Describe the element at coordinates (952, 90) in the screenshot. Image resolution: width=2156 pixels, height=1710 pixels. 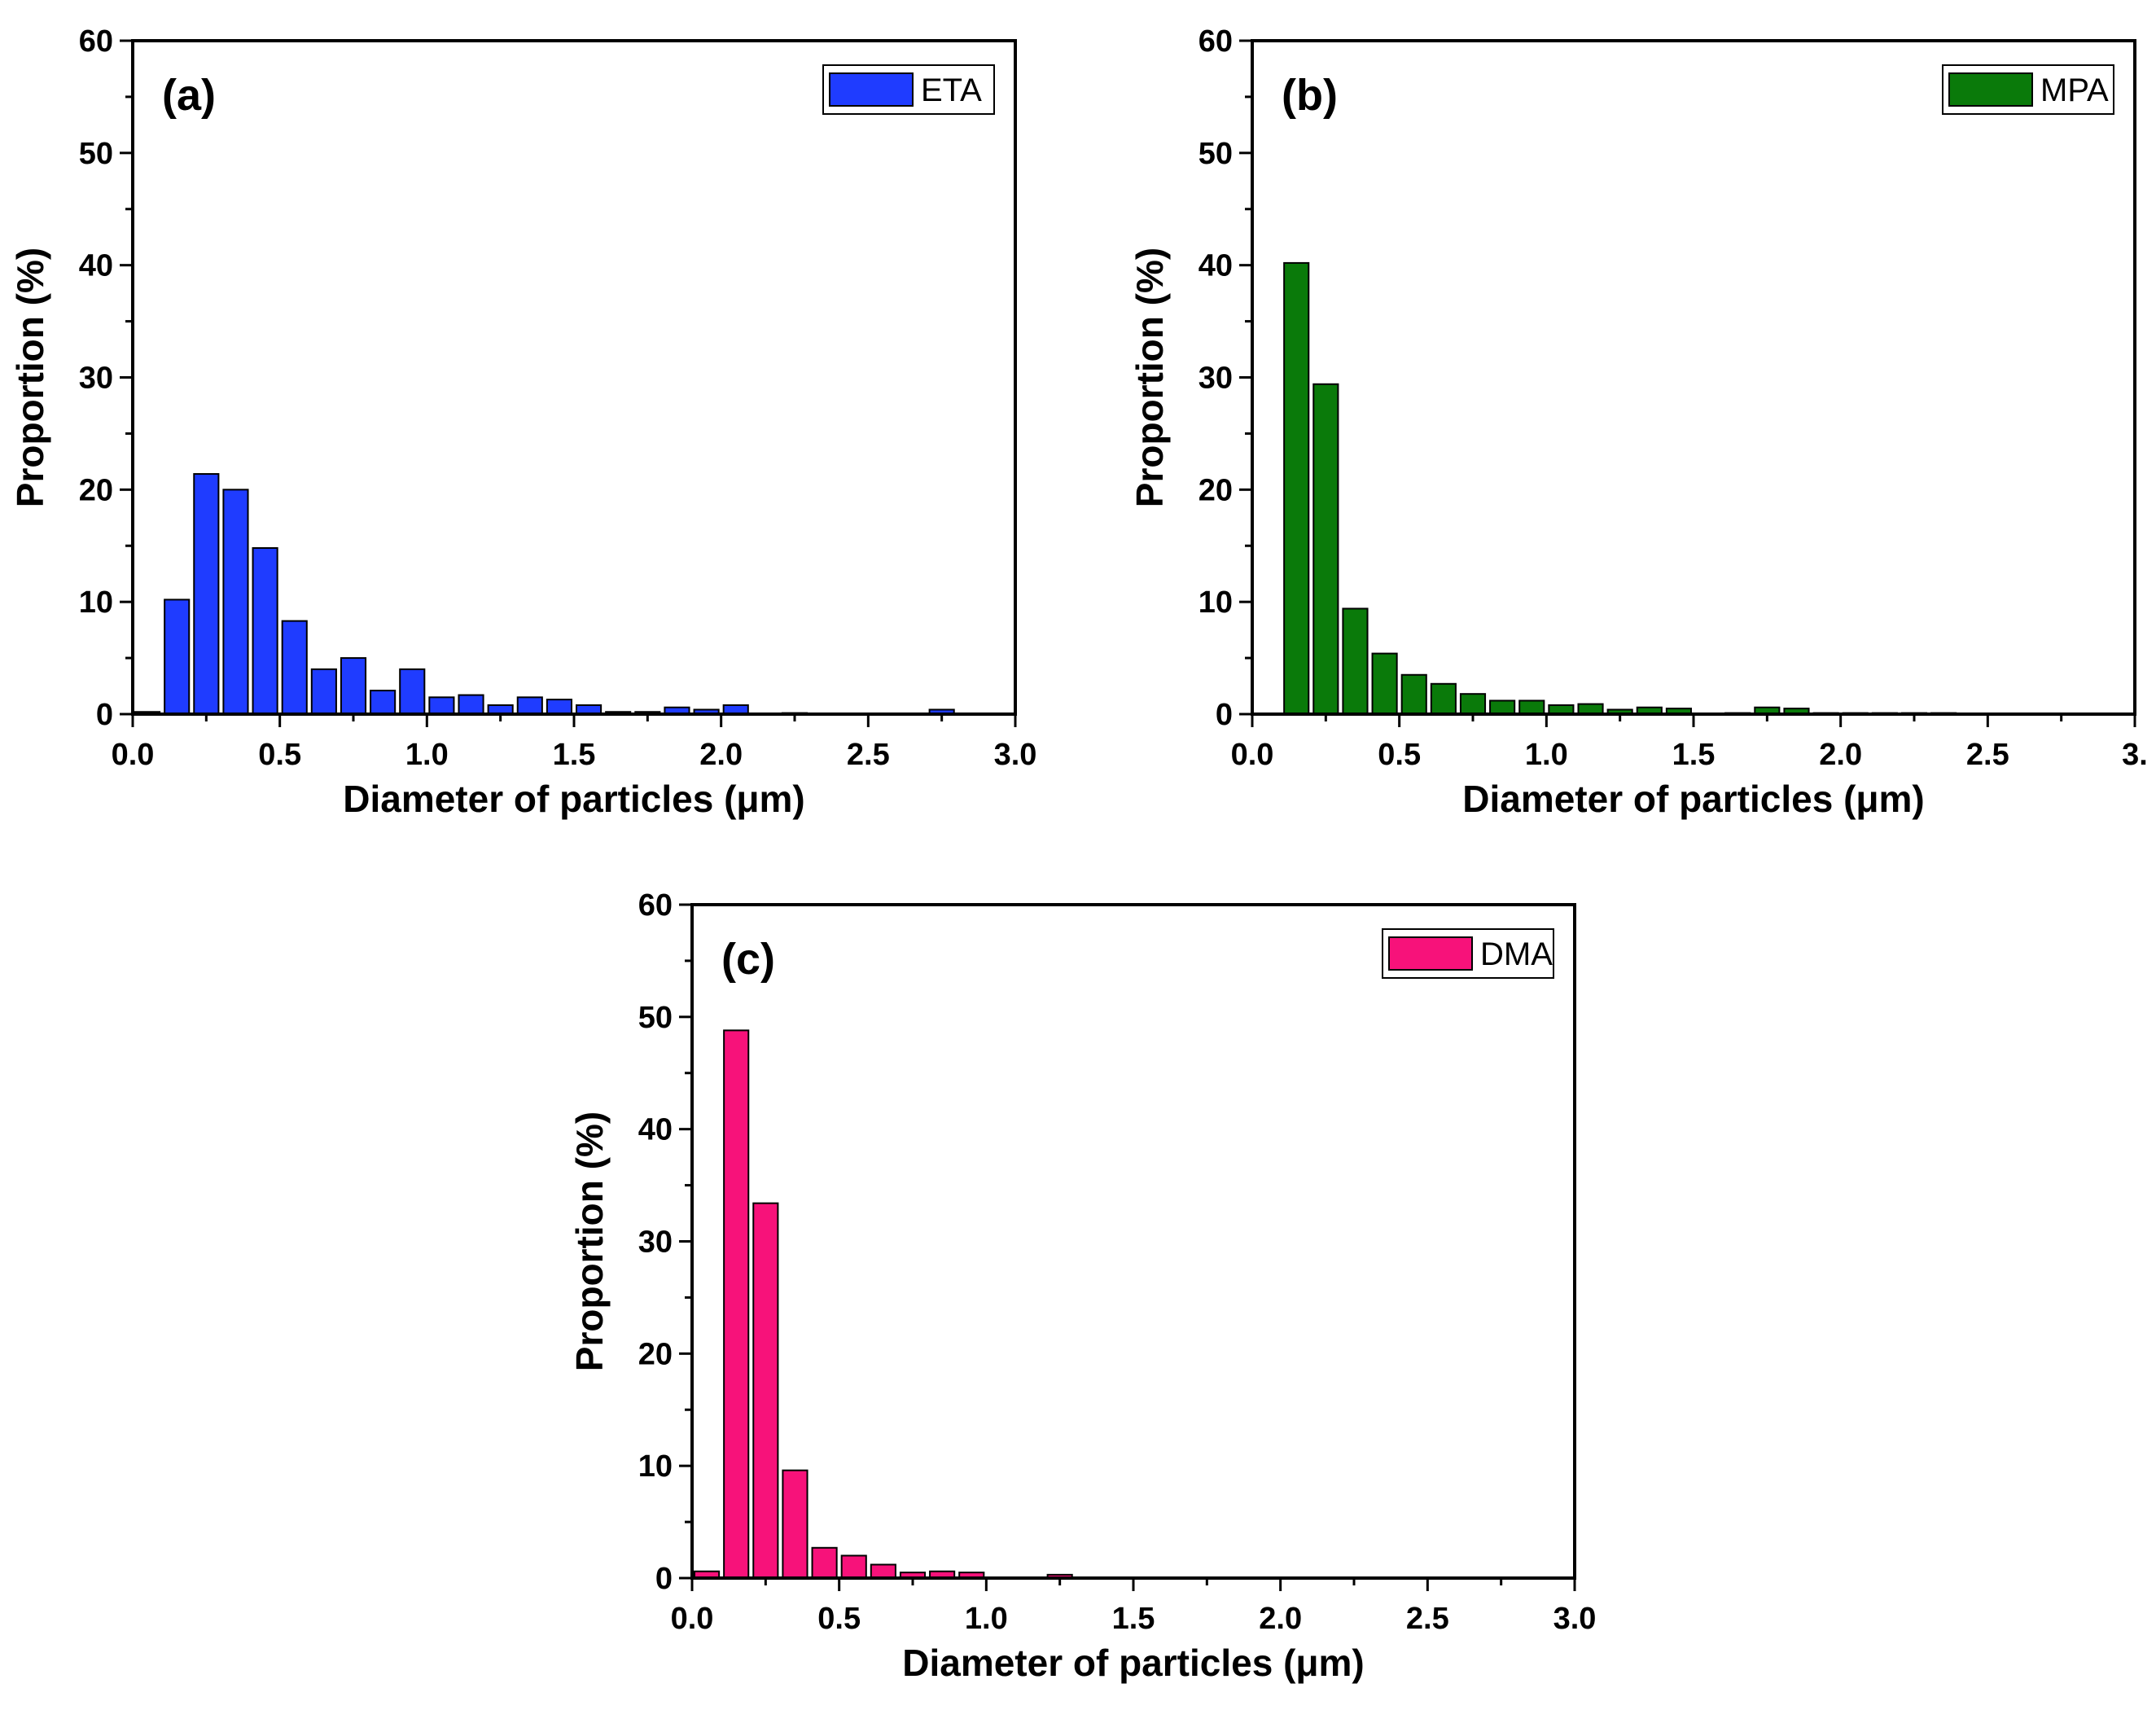
I see `legend-label: ETA` at that location.